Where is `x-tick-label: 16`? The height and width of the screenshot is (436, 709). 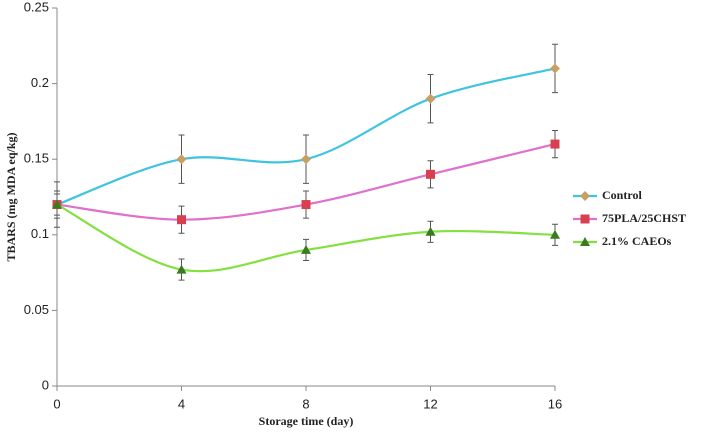
x-tick-label: 16 is located at coordinates (555, 403).